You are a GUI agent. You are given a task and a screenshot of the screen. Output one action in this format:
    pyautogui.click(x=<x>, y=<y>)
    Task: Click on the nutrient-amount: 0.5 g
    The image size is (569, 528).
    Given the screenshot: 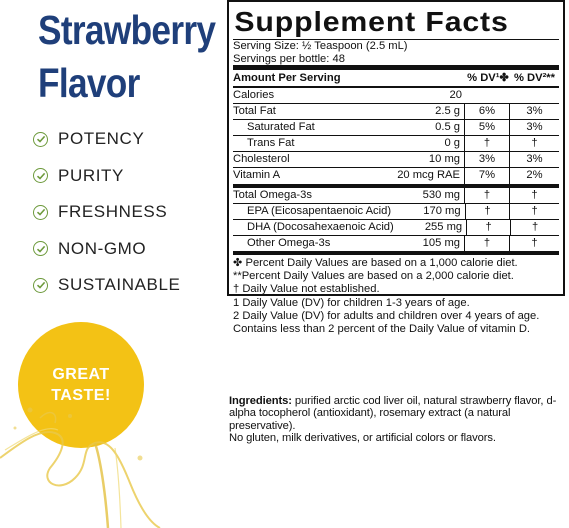 What is the action you would take?
    pyautogui.click(x=447, y=127)
    